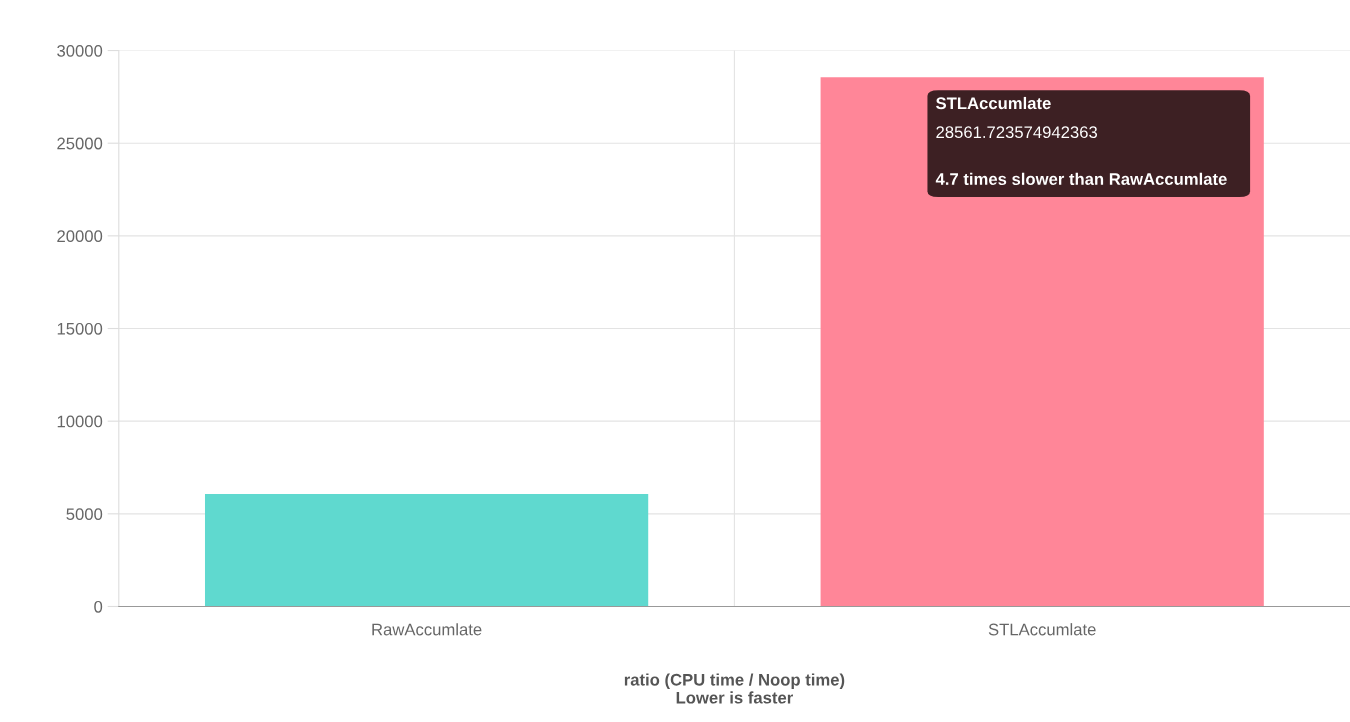 This screenshot has width=1350, height=722. What do you see at coordinates (734, 688) in the screenshot?
I see `x-axis-title: ratio (CPU time / Noop time) Lower is faster` at bounding box center [734, 688].